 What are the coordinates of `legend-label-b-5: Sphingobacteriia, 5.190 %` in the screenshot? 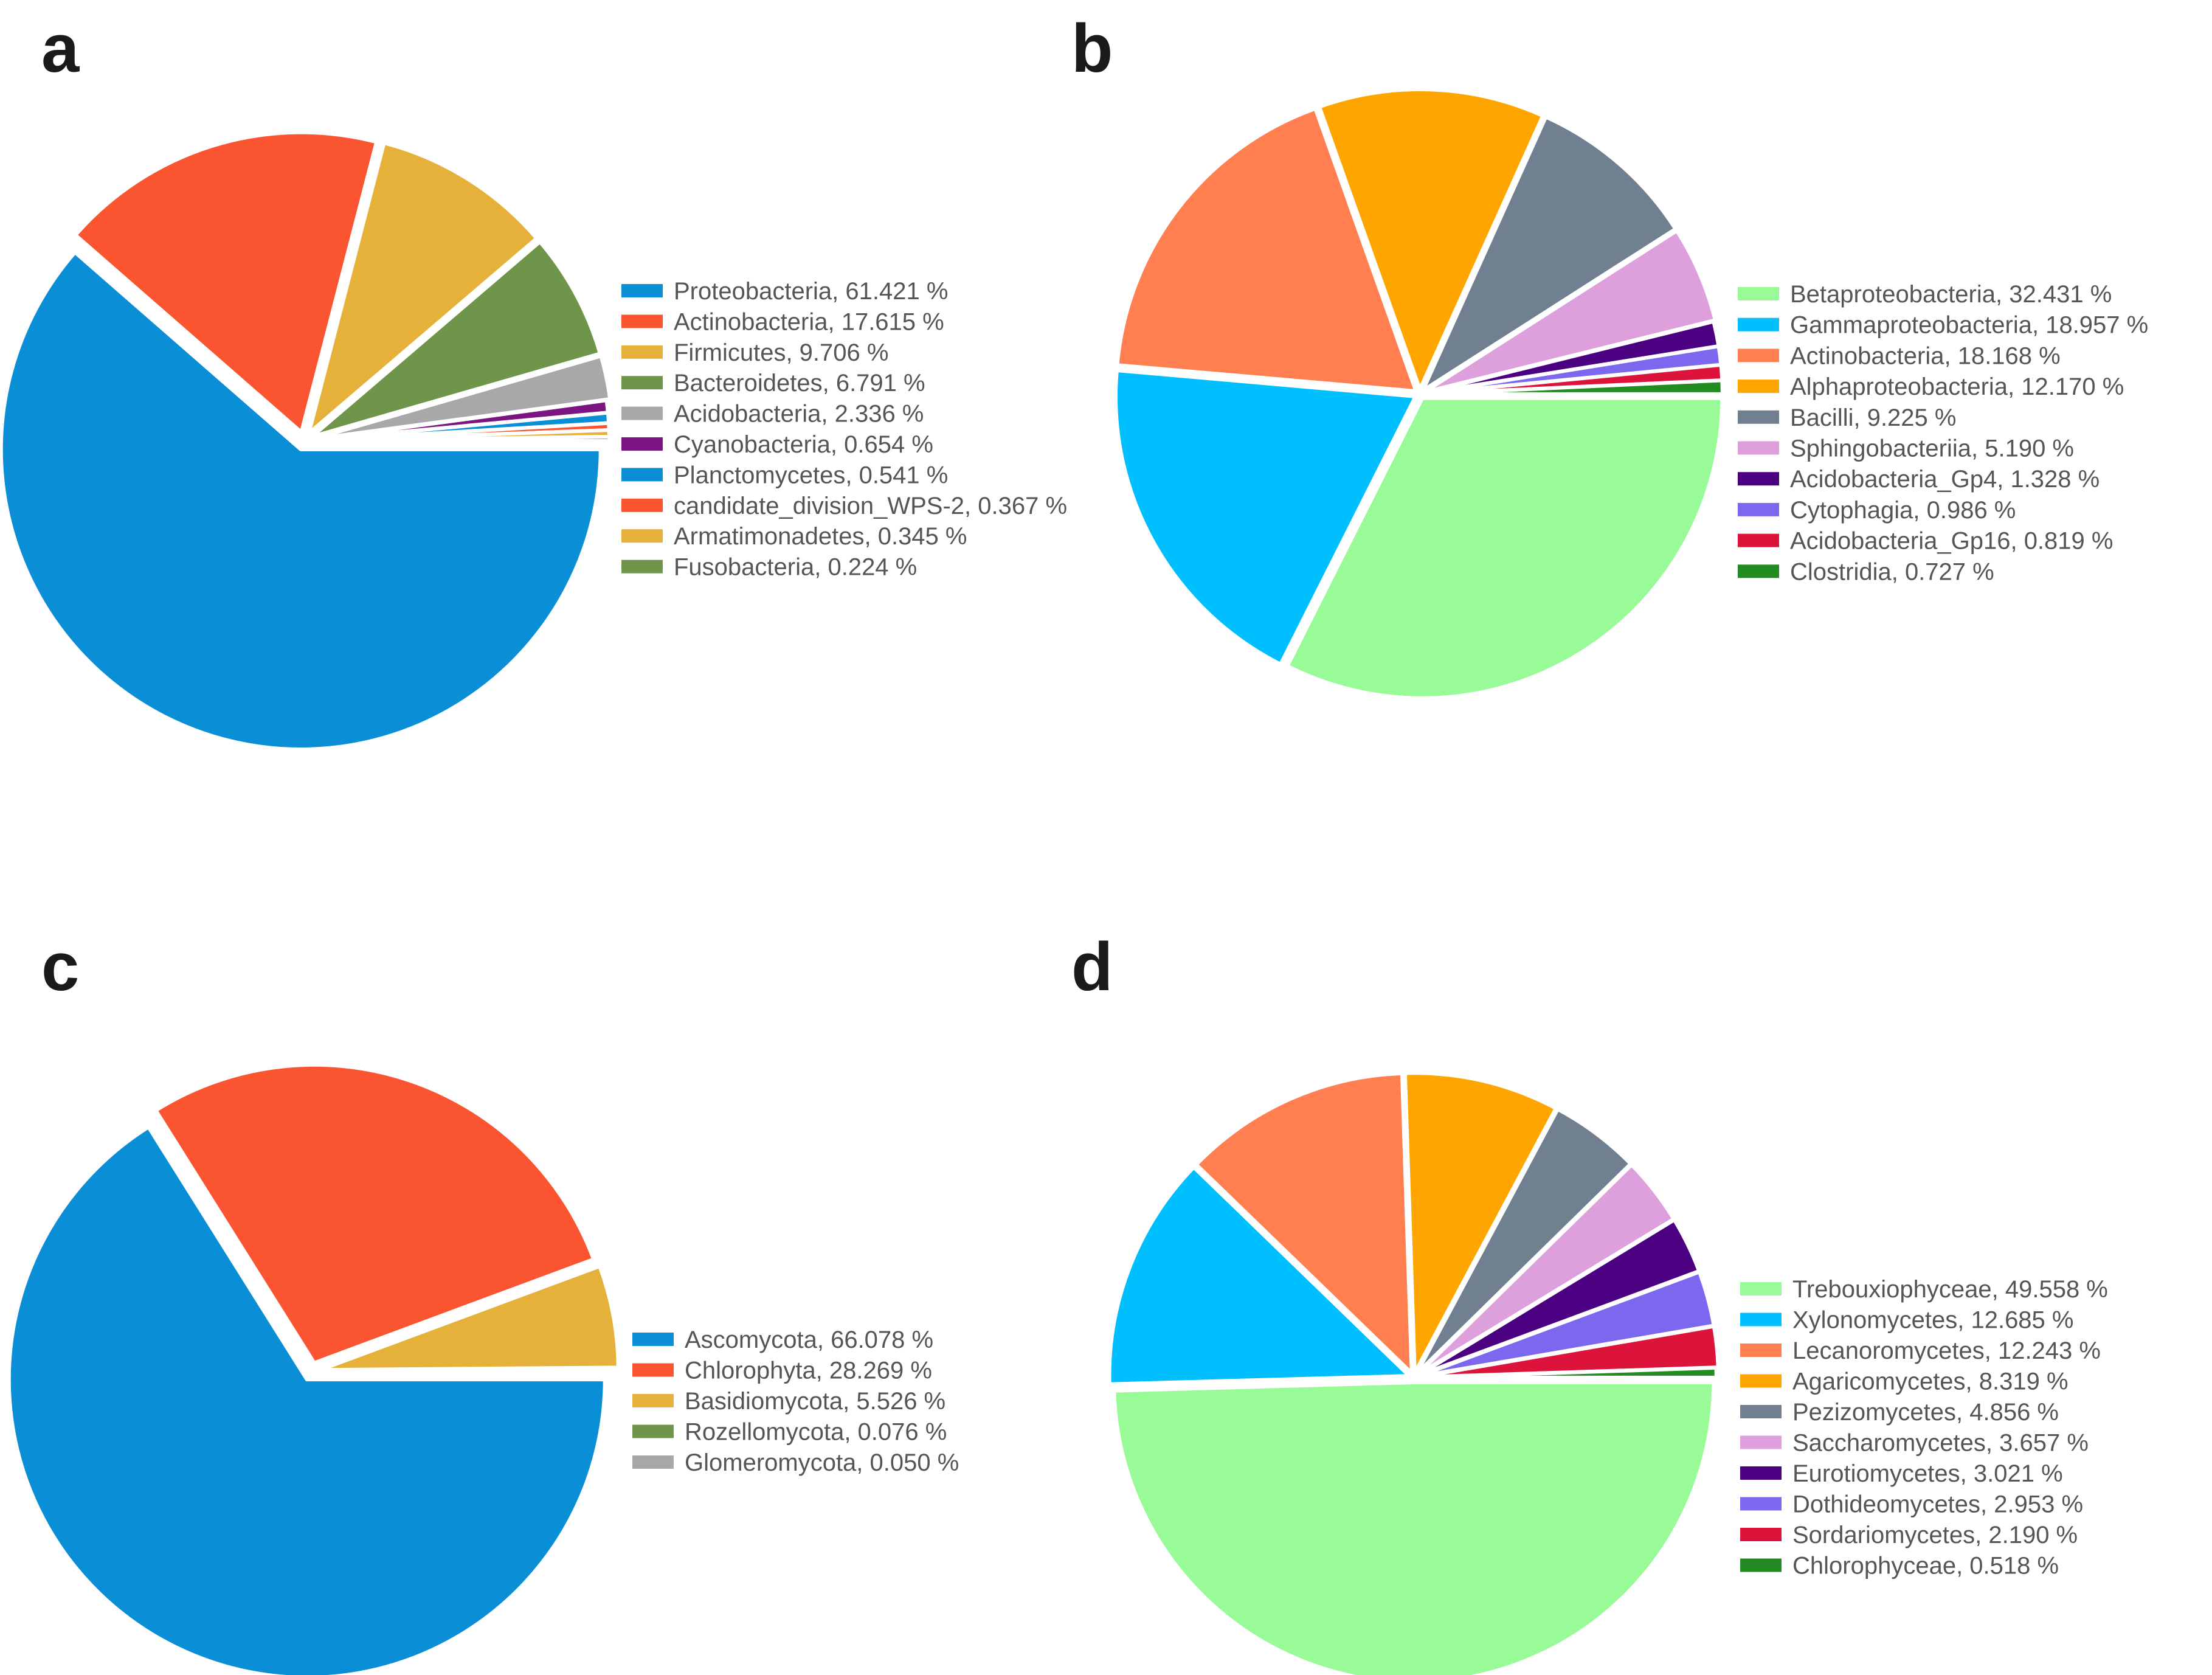 It's located at (1932, 449).